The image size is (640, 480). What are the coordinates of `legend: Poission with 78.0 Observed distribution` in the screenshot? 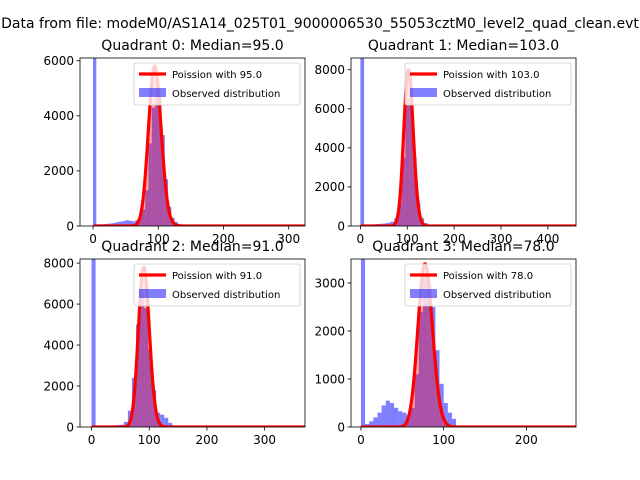 It's located at (488, 285).